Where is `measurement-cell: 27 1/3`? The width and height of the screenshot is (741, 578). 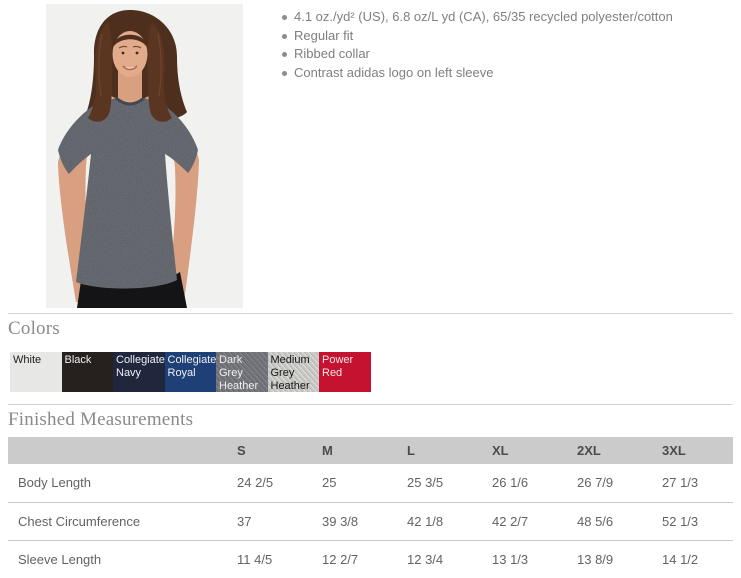 measurement-cell: 27 1/3 is located at coordinates (680, 483).